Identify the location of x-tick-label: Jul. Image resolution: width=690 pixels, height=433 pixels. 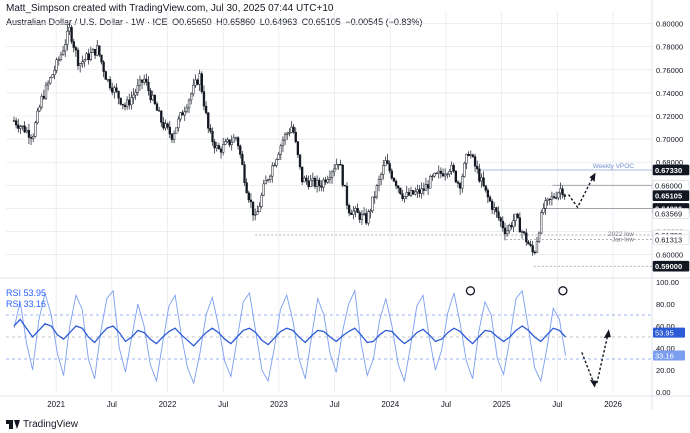
(223, 404).